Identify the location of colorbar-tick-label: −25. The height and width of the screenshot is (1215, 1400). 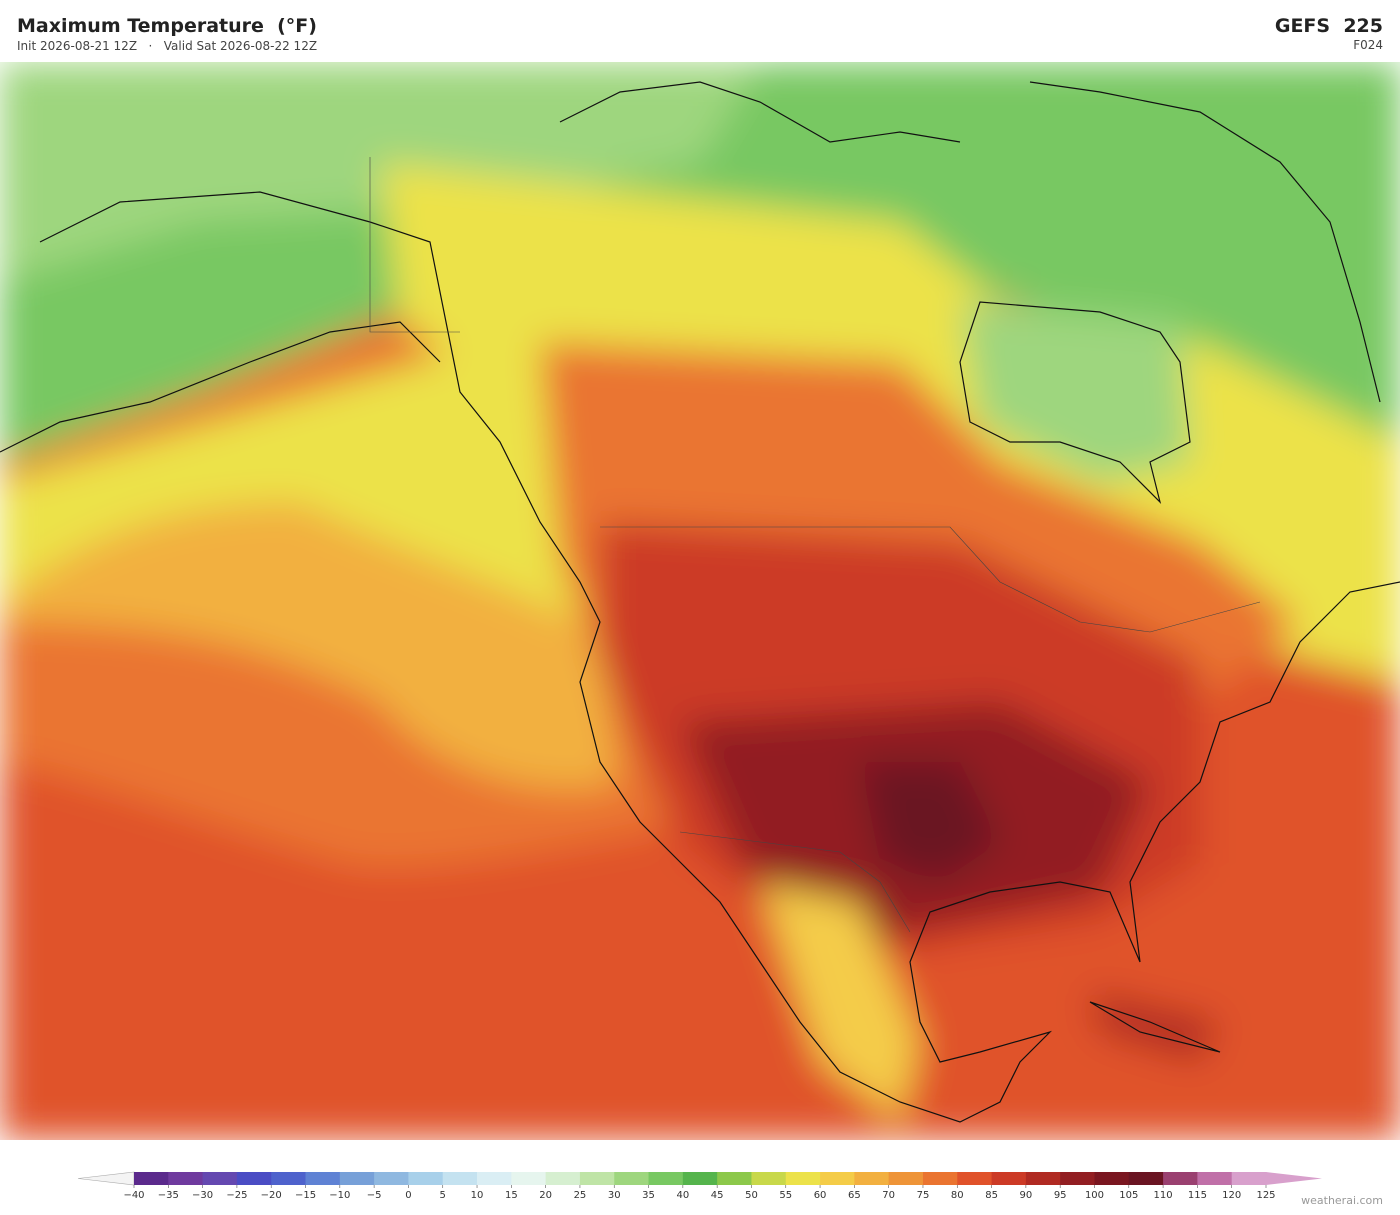
(236, 1195).